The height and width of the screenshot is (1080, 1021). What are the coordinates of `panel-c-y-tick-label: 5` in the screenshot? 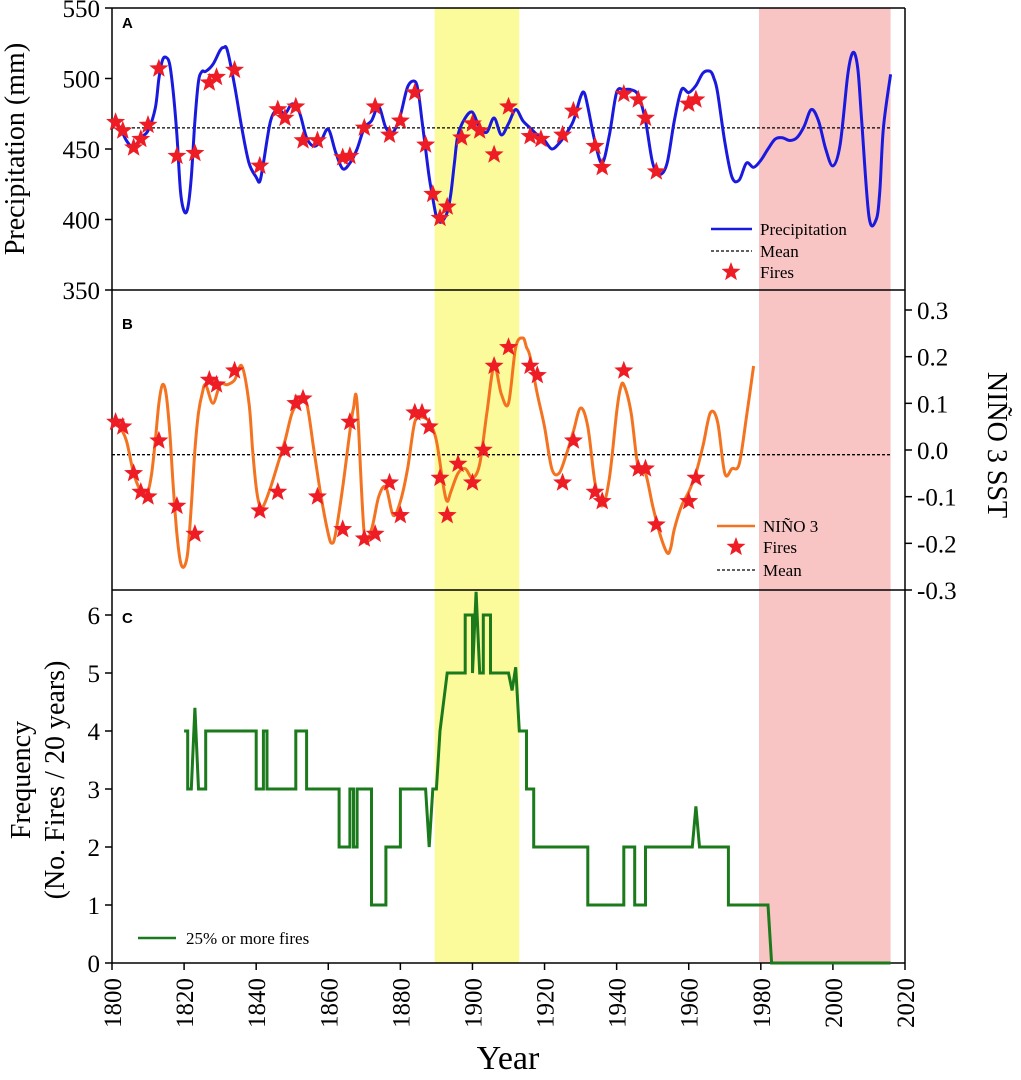 It's located at (94, 674).